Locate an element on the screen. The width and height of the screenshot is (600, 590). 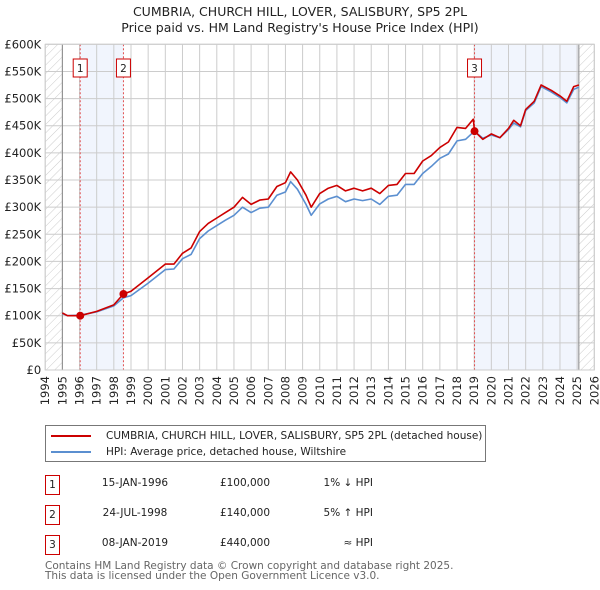
x-tick-label: 2010 is located at coordinates (320, 390).